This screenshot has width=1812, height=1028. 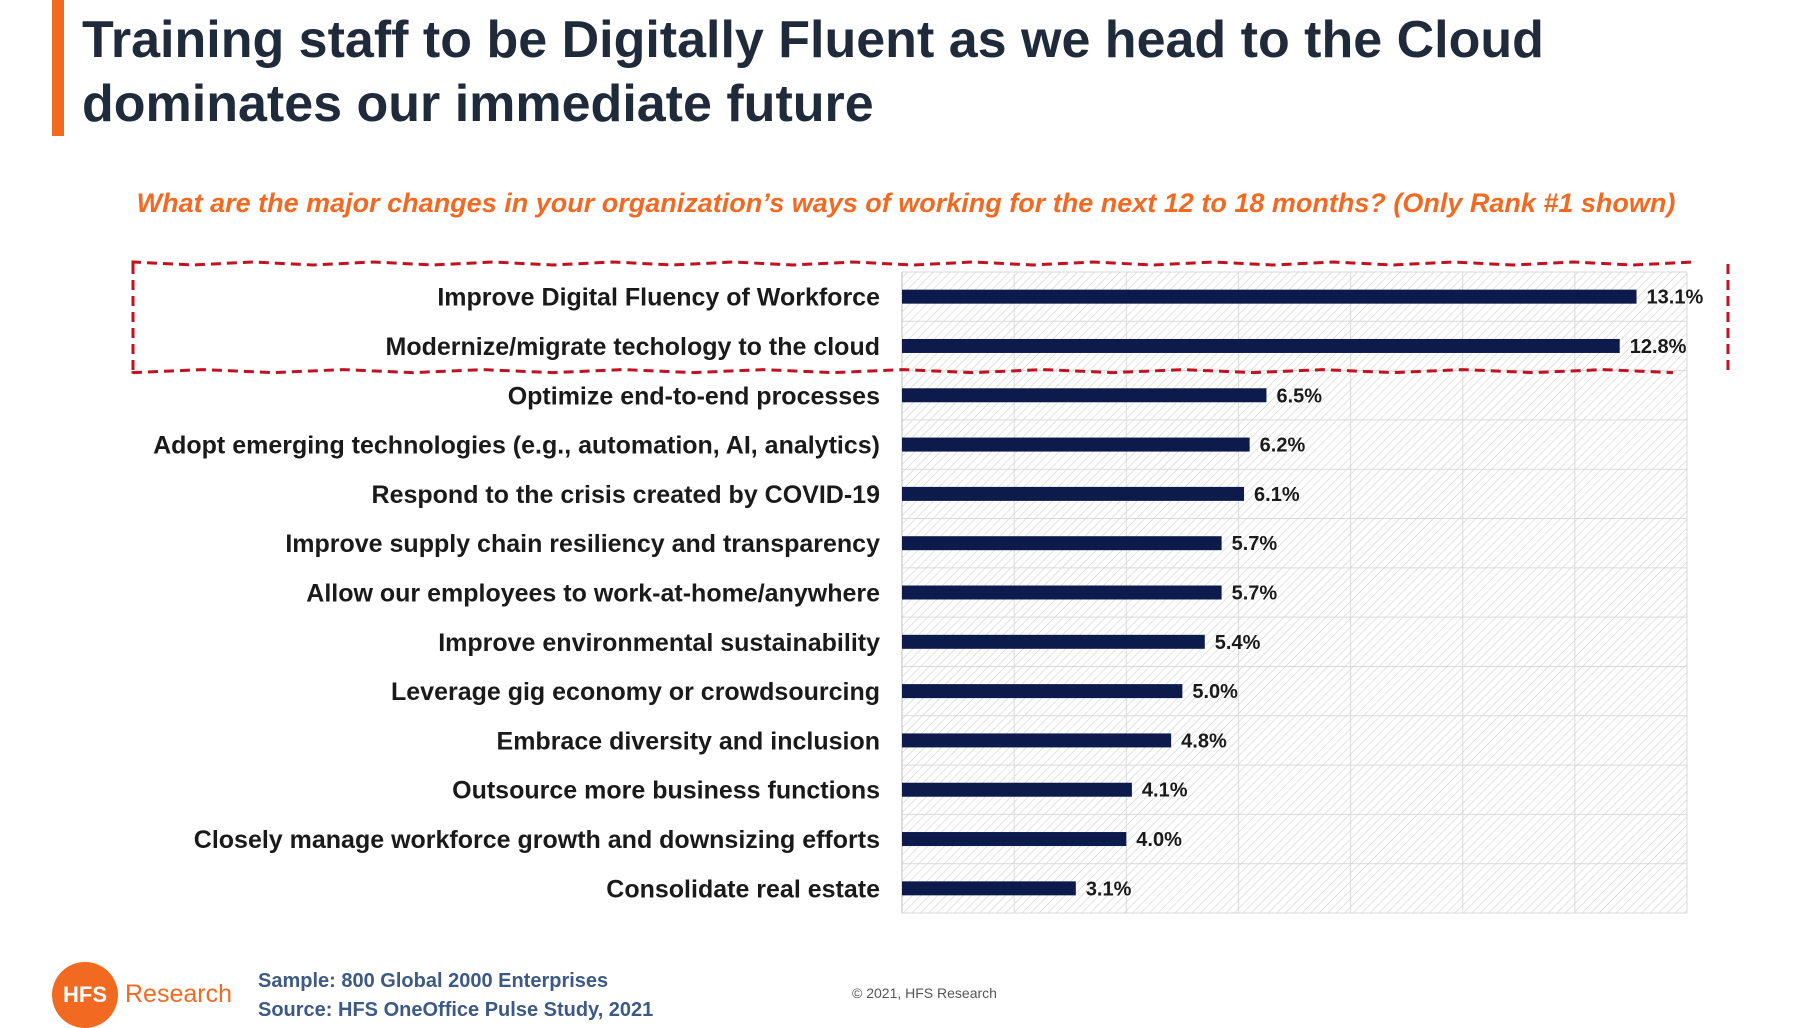 What do you see at coordinates (1159, 840) in the screenshot?
I see `data-label: 4.0%` at bounding box center [1159, 840].